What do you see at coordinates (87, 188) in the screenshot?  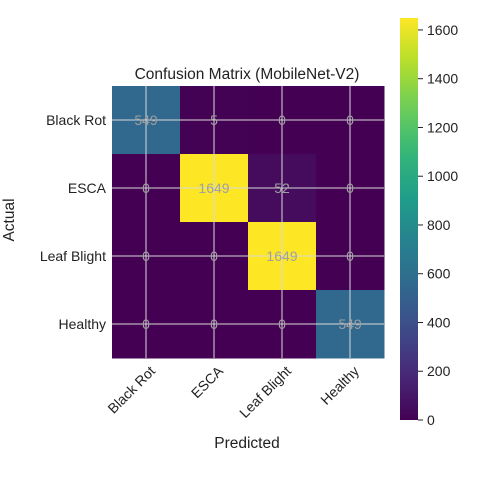 I see `y-tick-label: ESCA` at bounding box center [87, 188].